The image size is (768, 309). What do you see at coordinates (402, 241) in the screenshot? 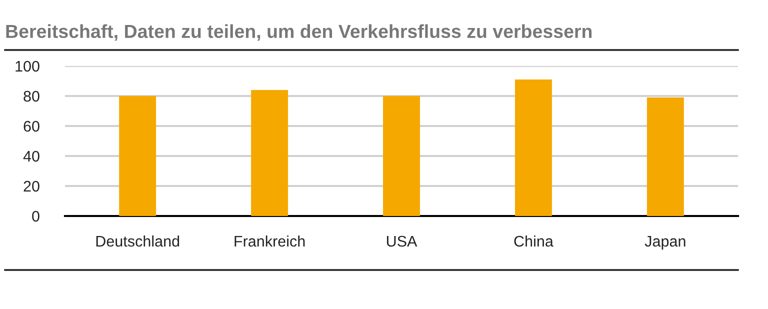
I see `x-tick-label: USA` at bounding box center [402, 241].